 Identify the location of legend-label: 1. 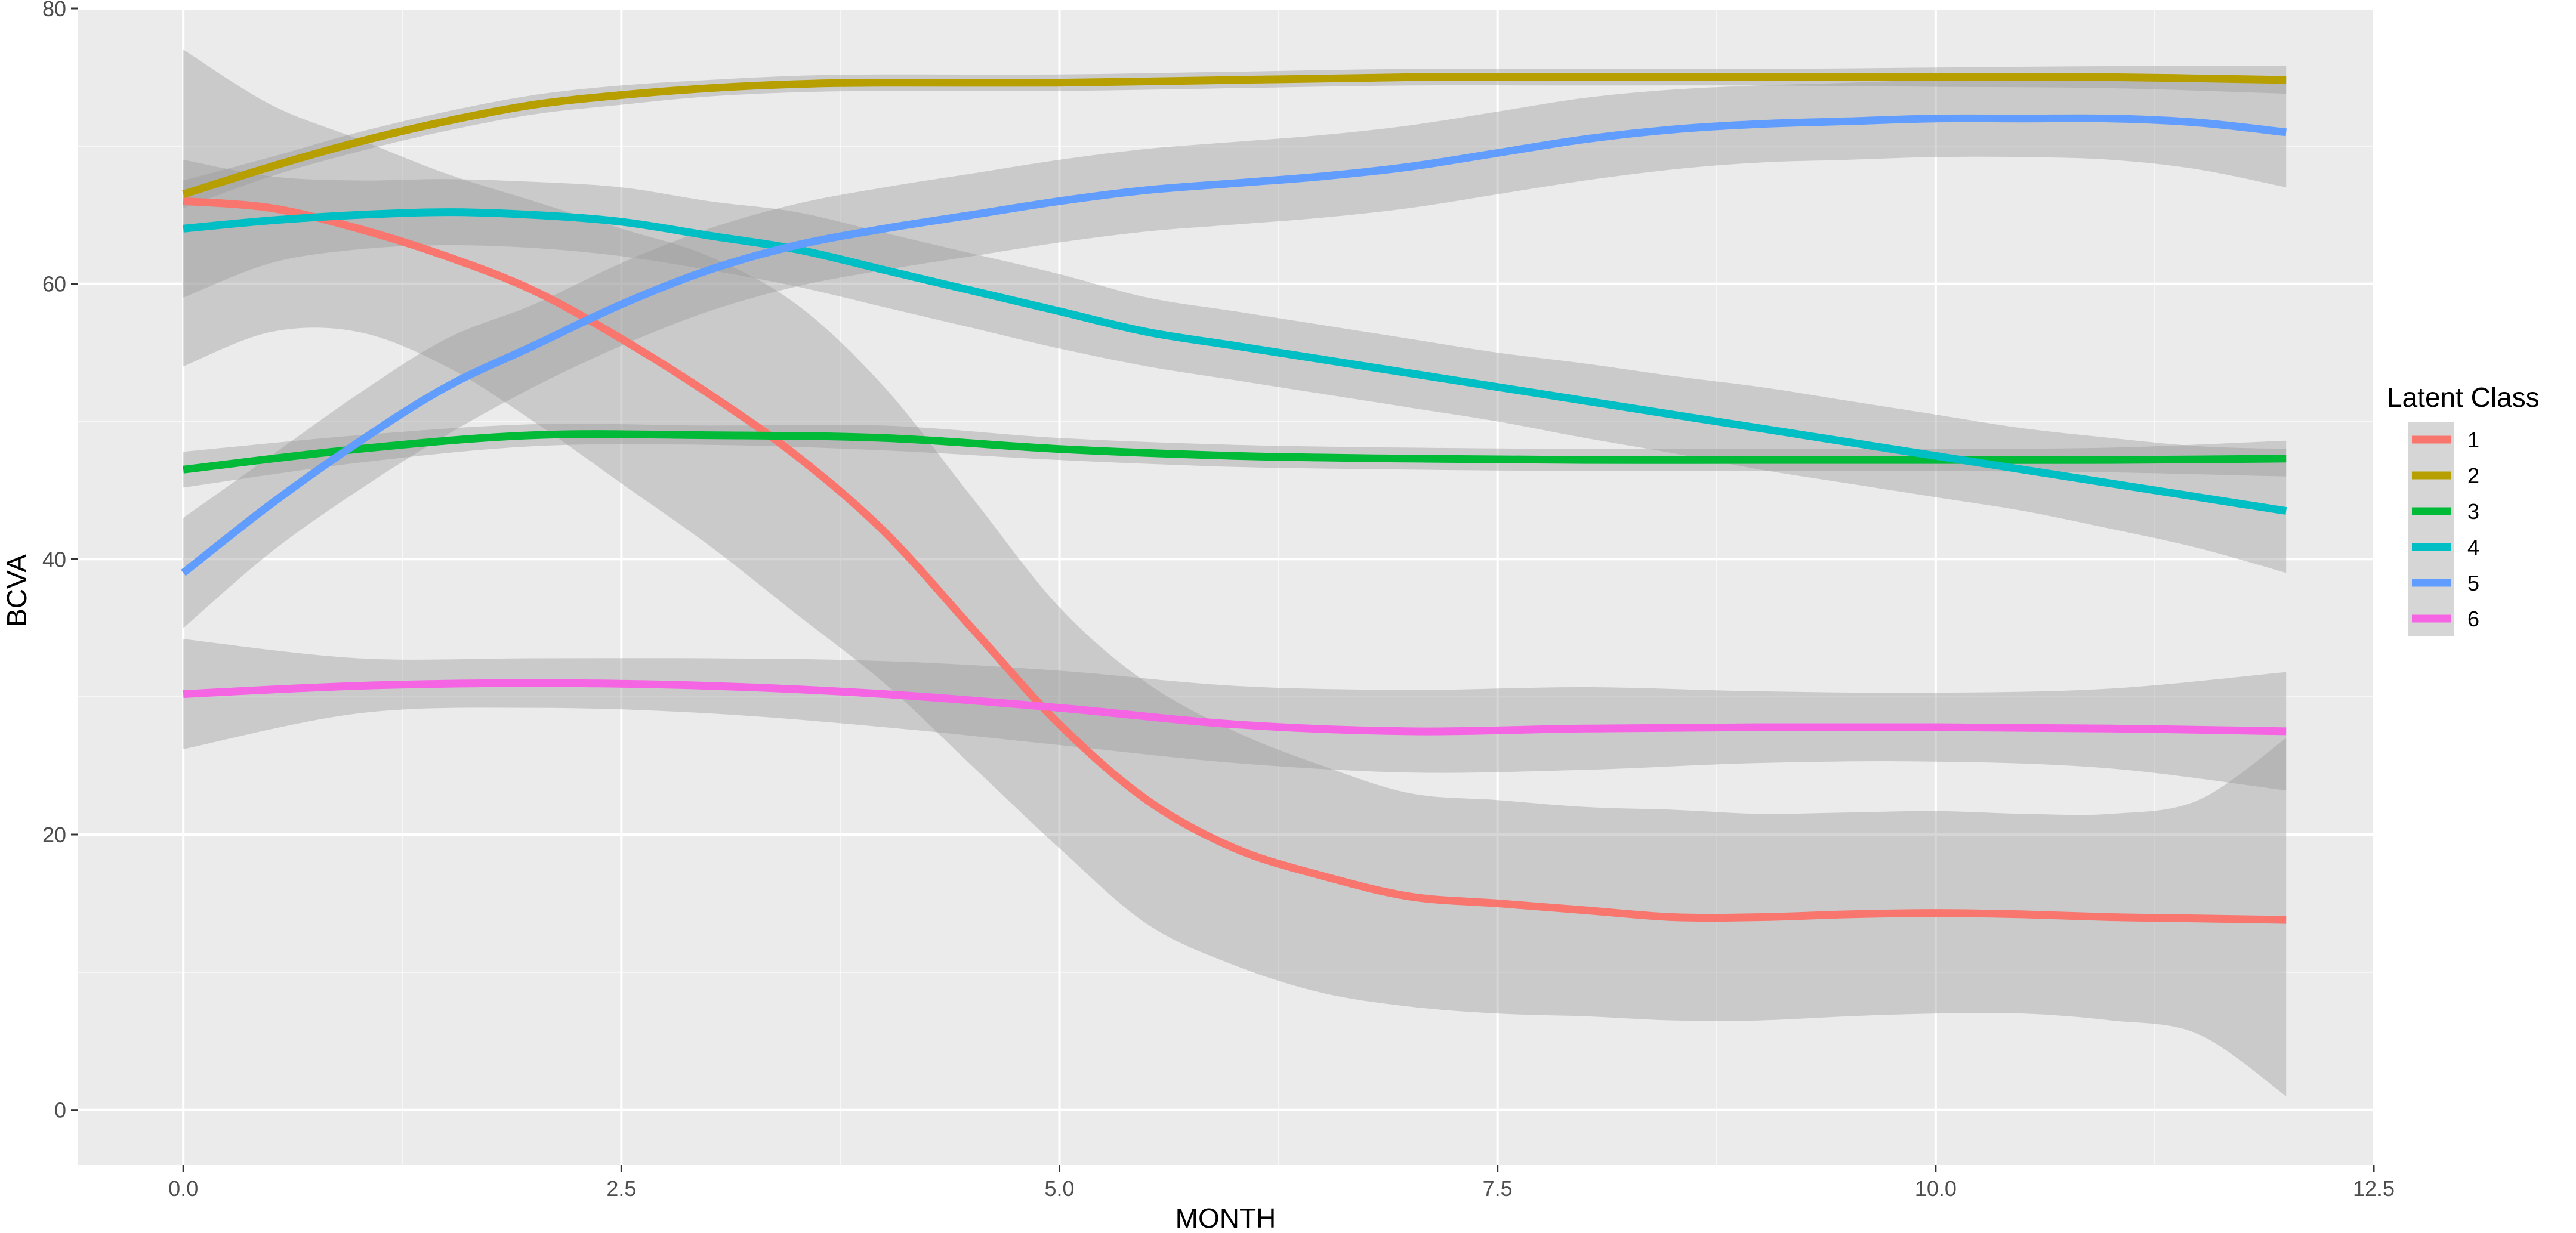
(2473, 440).